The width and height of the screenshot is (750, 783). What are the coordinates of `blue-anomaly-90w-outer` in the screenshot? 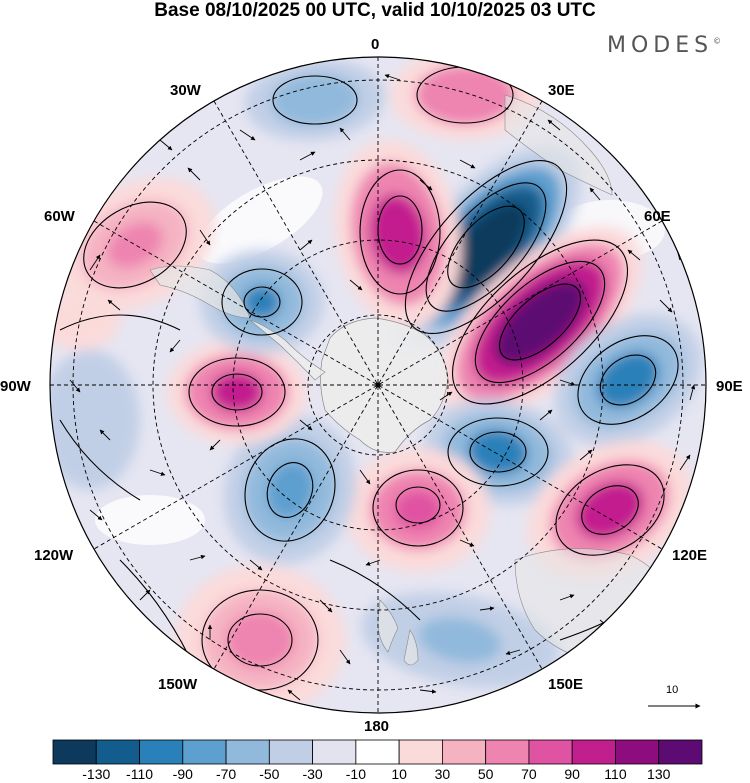 It's located at (95, 420).